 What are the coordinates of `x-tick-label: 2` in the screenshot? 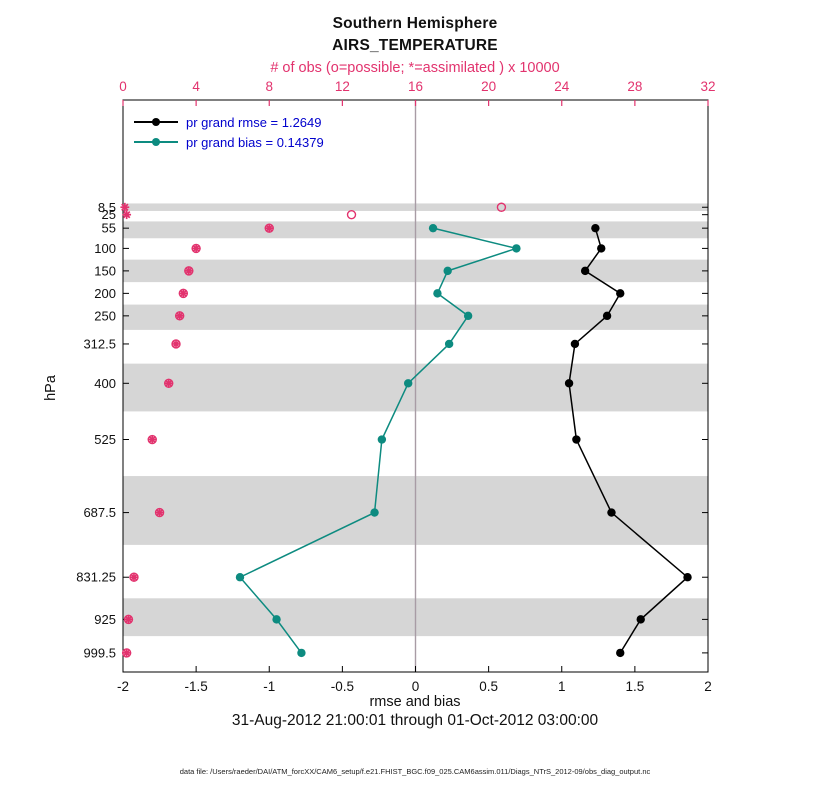 It's located at (708, 686).